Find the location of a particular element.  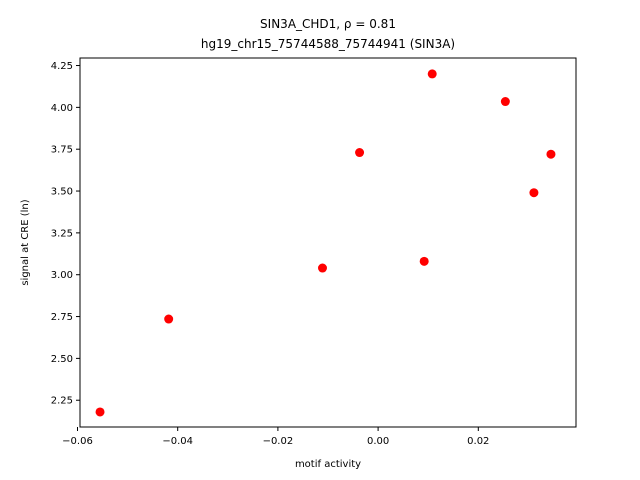

x-tick-label: 0.02 is located at coordinates (478, 441).